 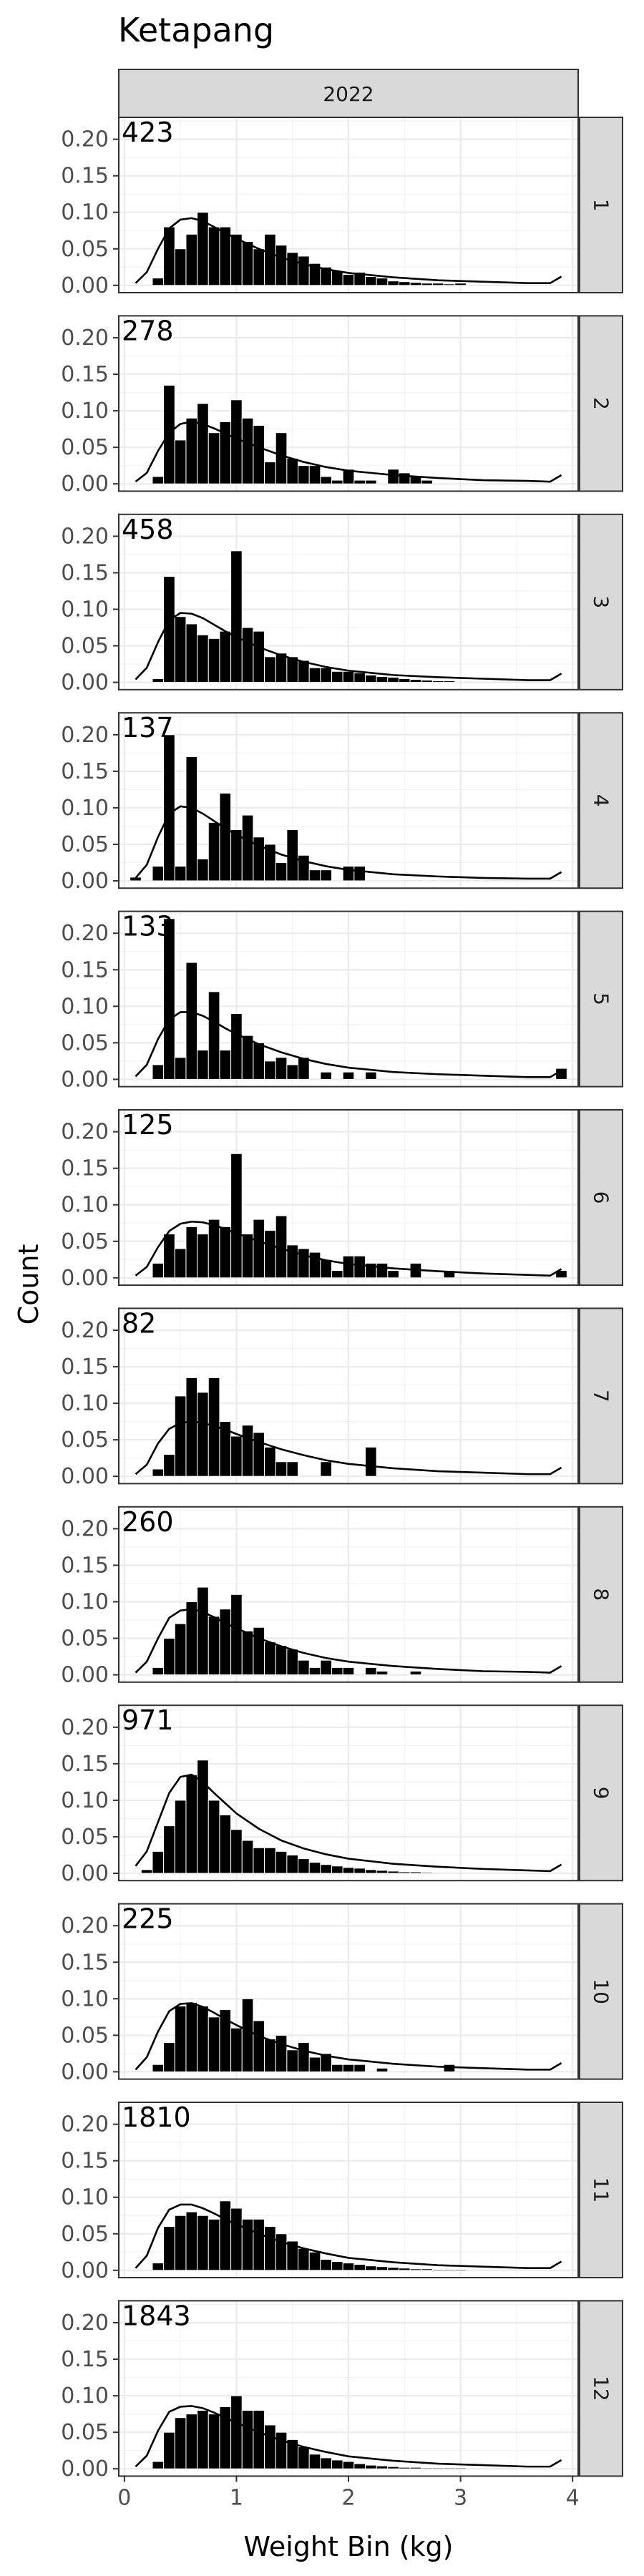 I want to click on row-strip-label: 1, so click(x=601, y=205).